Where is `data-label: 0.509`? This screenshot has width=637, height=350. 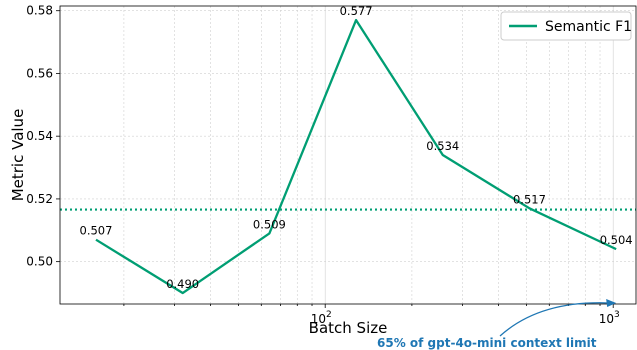 data-label: 0.509 is located at coordinates (269, 224).